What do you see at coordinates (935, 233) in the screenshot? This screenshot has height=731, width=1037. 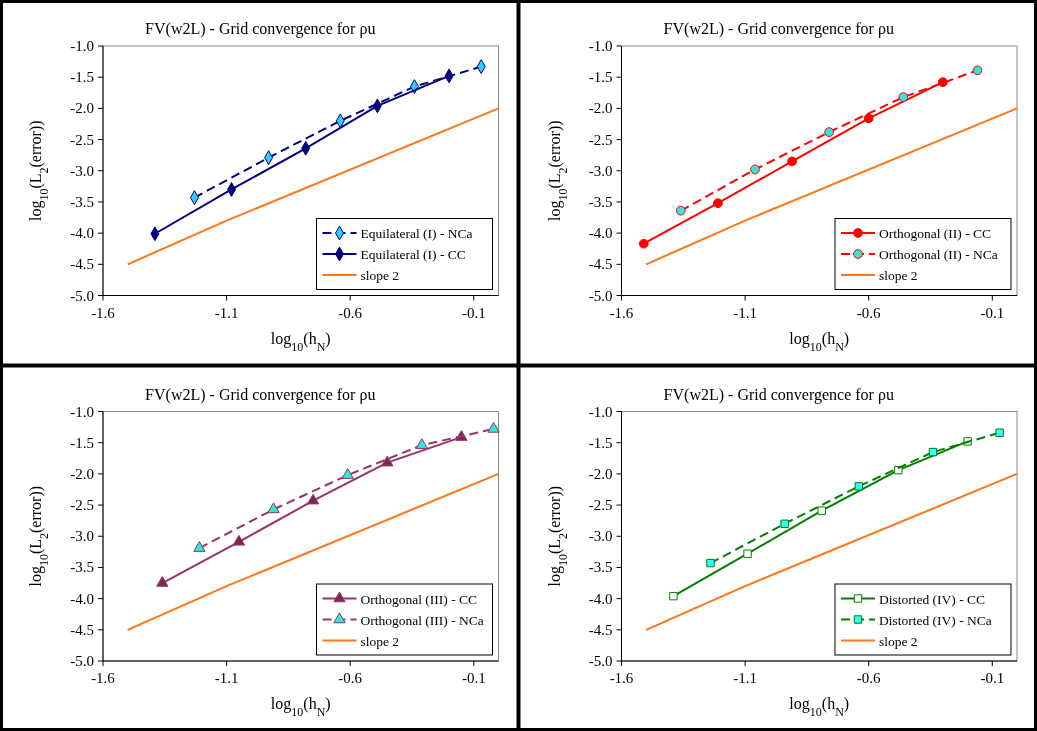 I see `legend-label: Orthogonal (II) - CC` at bounding box center [935, 233].